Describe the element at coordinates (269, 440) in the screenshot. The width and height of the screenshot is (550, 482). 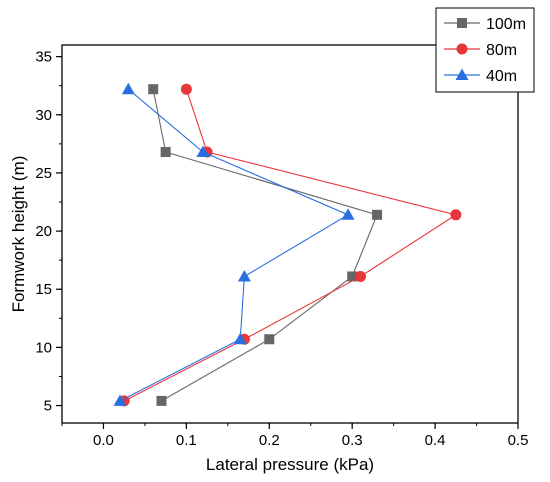
I see `x-tick-label: 0.2` at that location.